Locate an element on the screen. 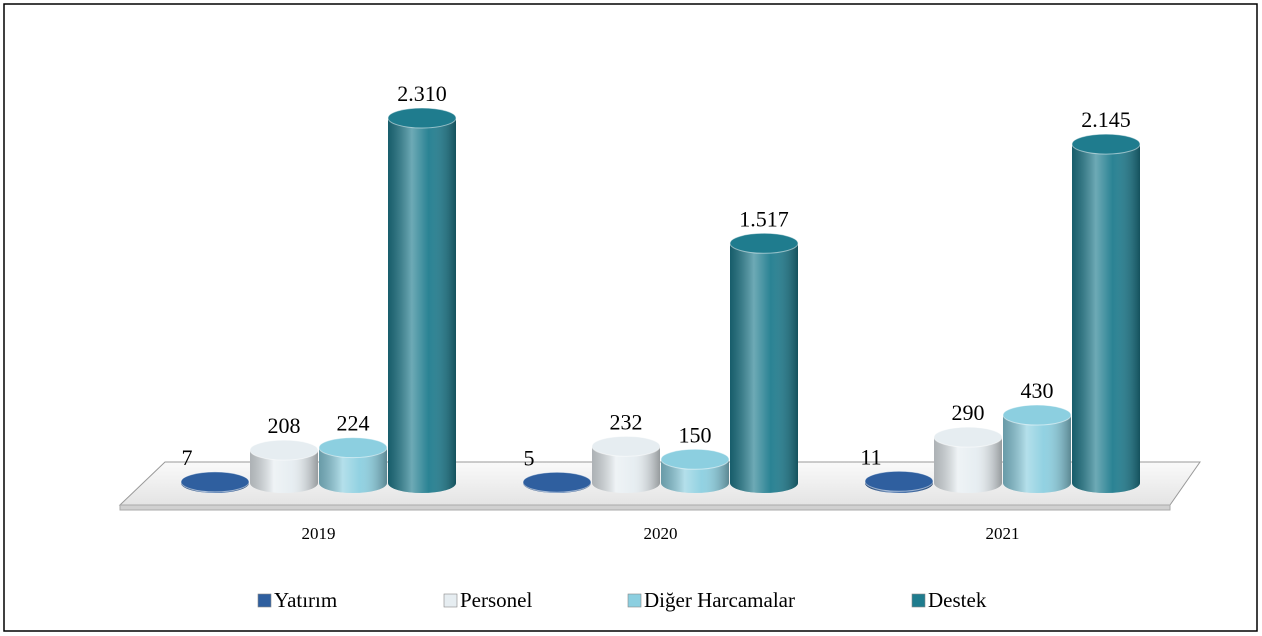  data-label: 224 is located at coordinates (353, 423).